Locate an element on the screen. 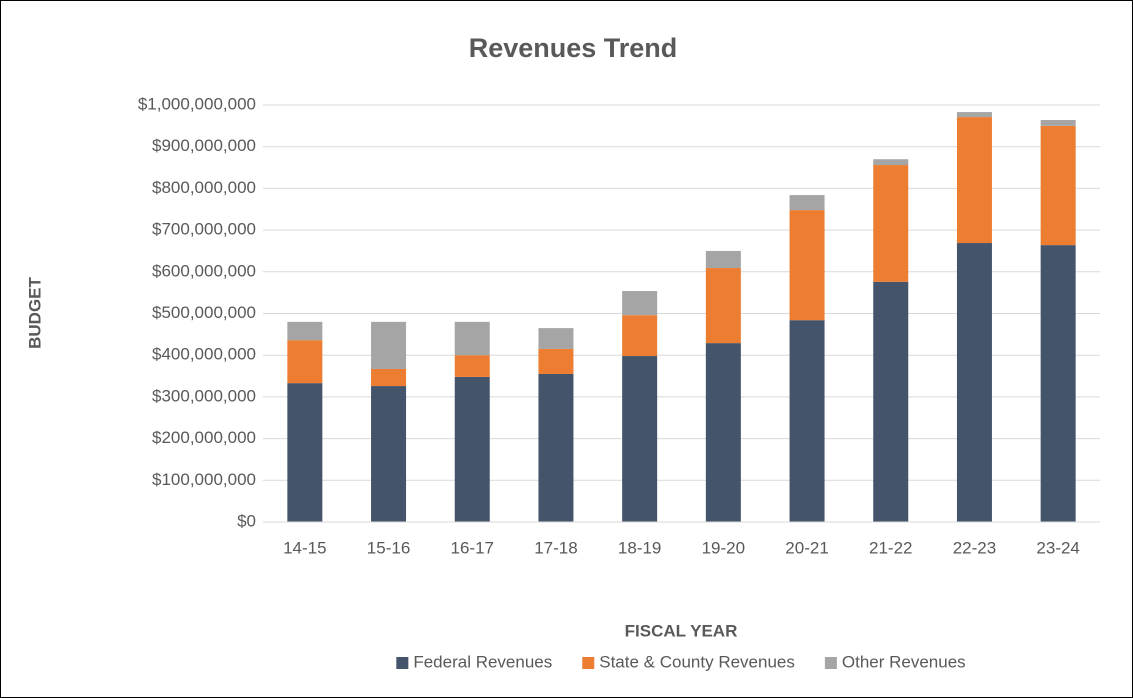 The width and height of the screenshot is (1133, 698). legend-label: State & County Revenues is located at coordinates (697, 661).